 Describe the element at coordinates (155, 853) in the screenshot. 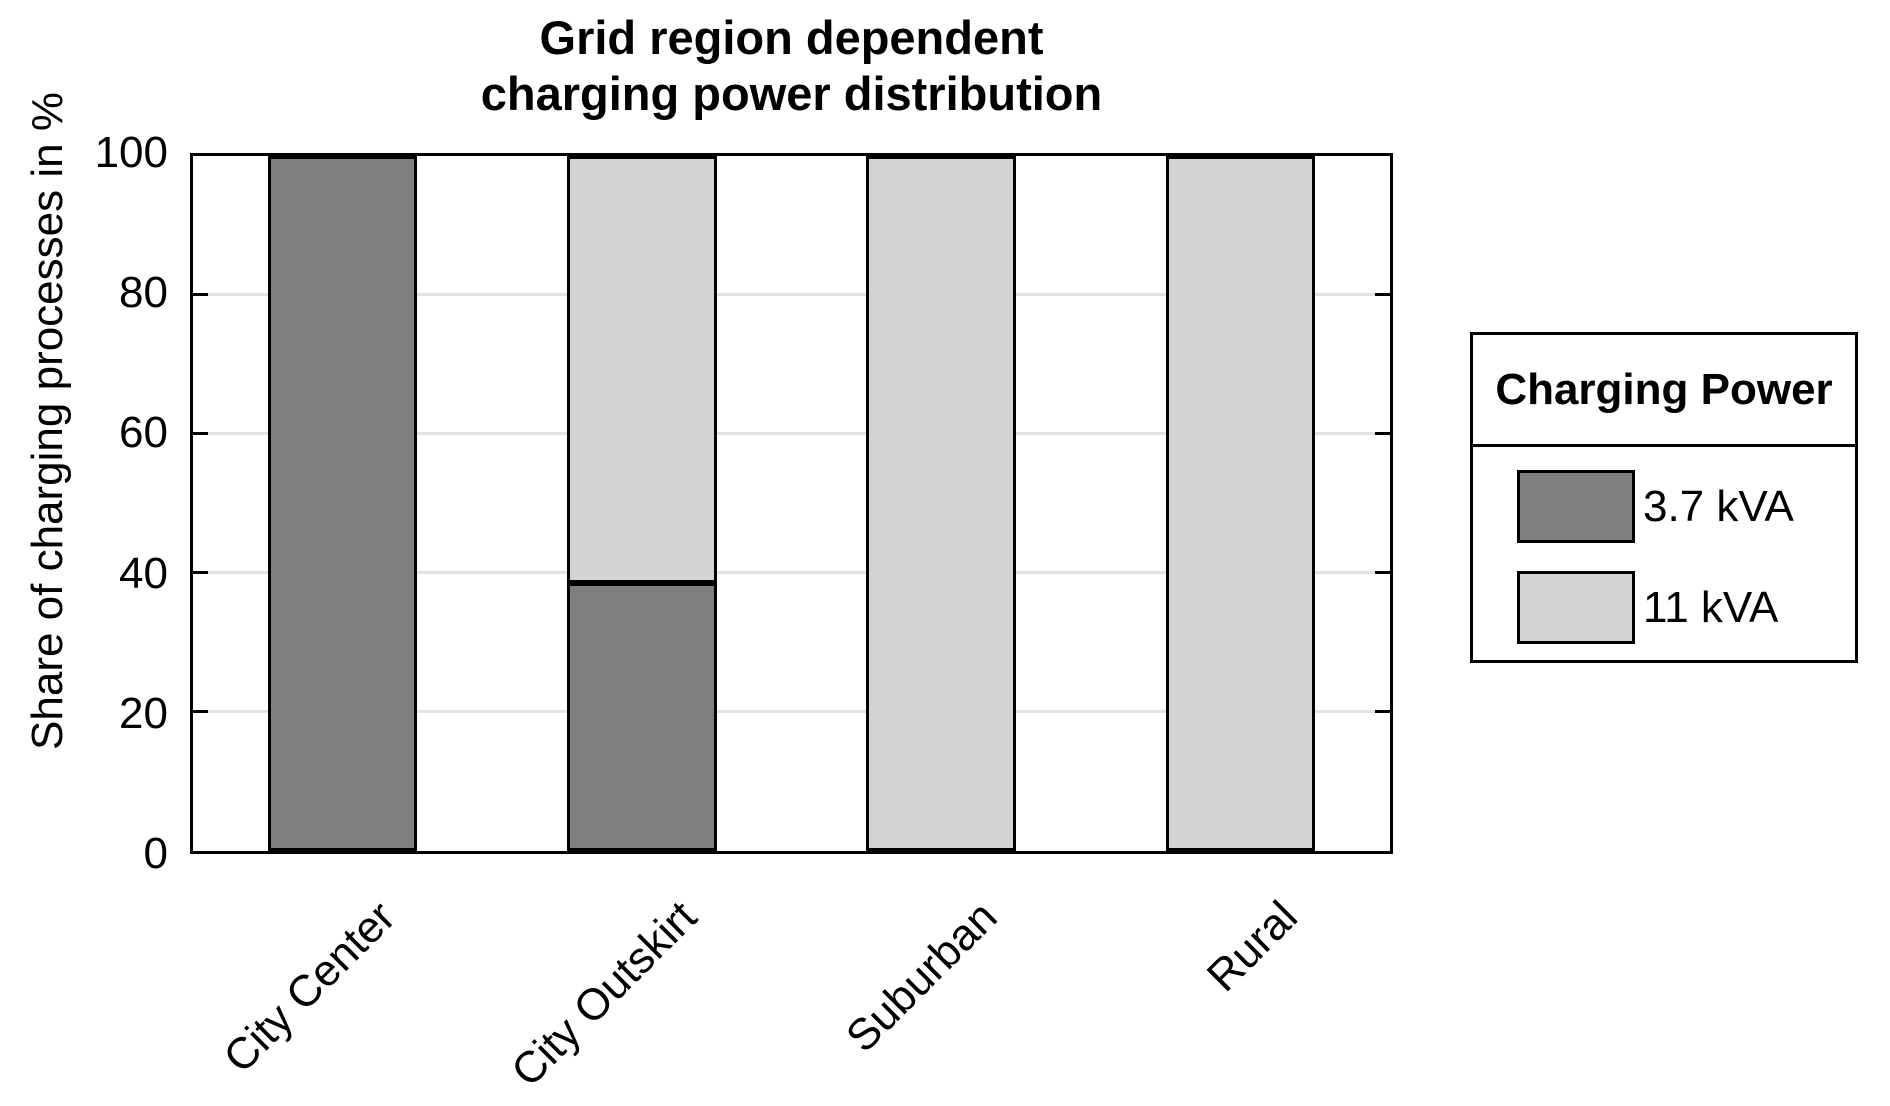

I see `y-tick-label-0: 0` at that location.